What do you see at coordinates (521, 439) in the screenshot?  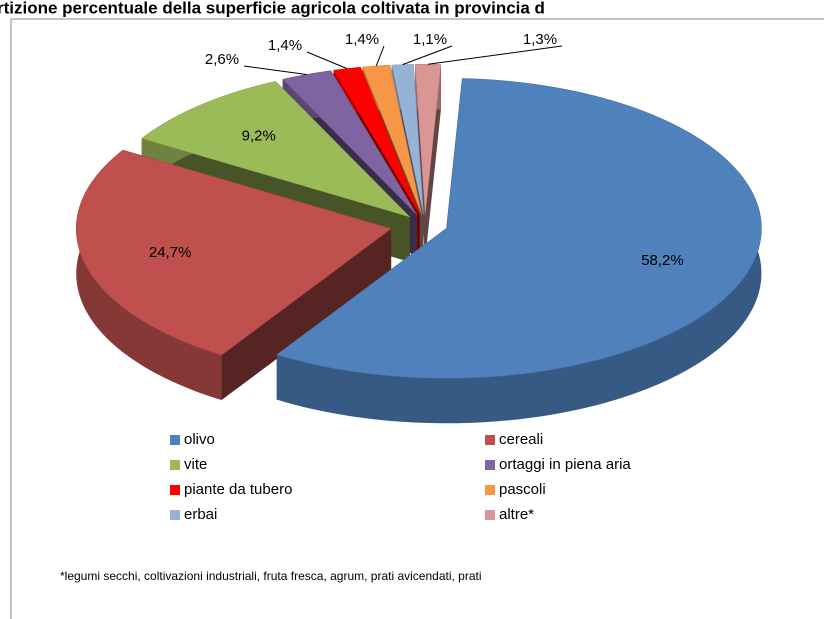 I see `legend-label: cereali` at bounding box center [521, 439].